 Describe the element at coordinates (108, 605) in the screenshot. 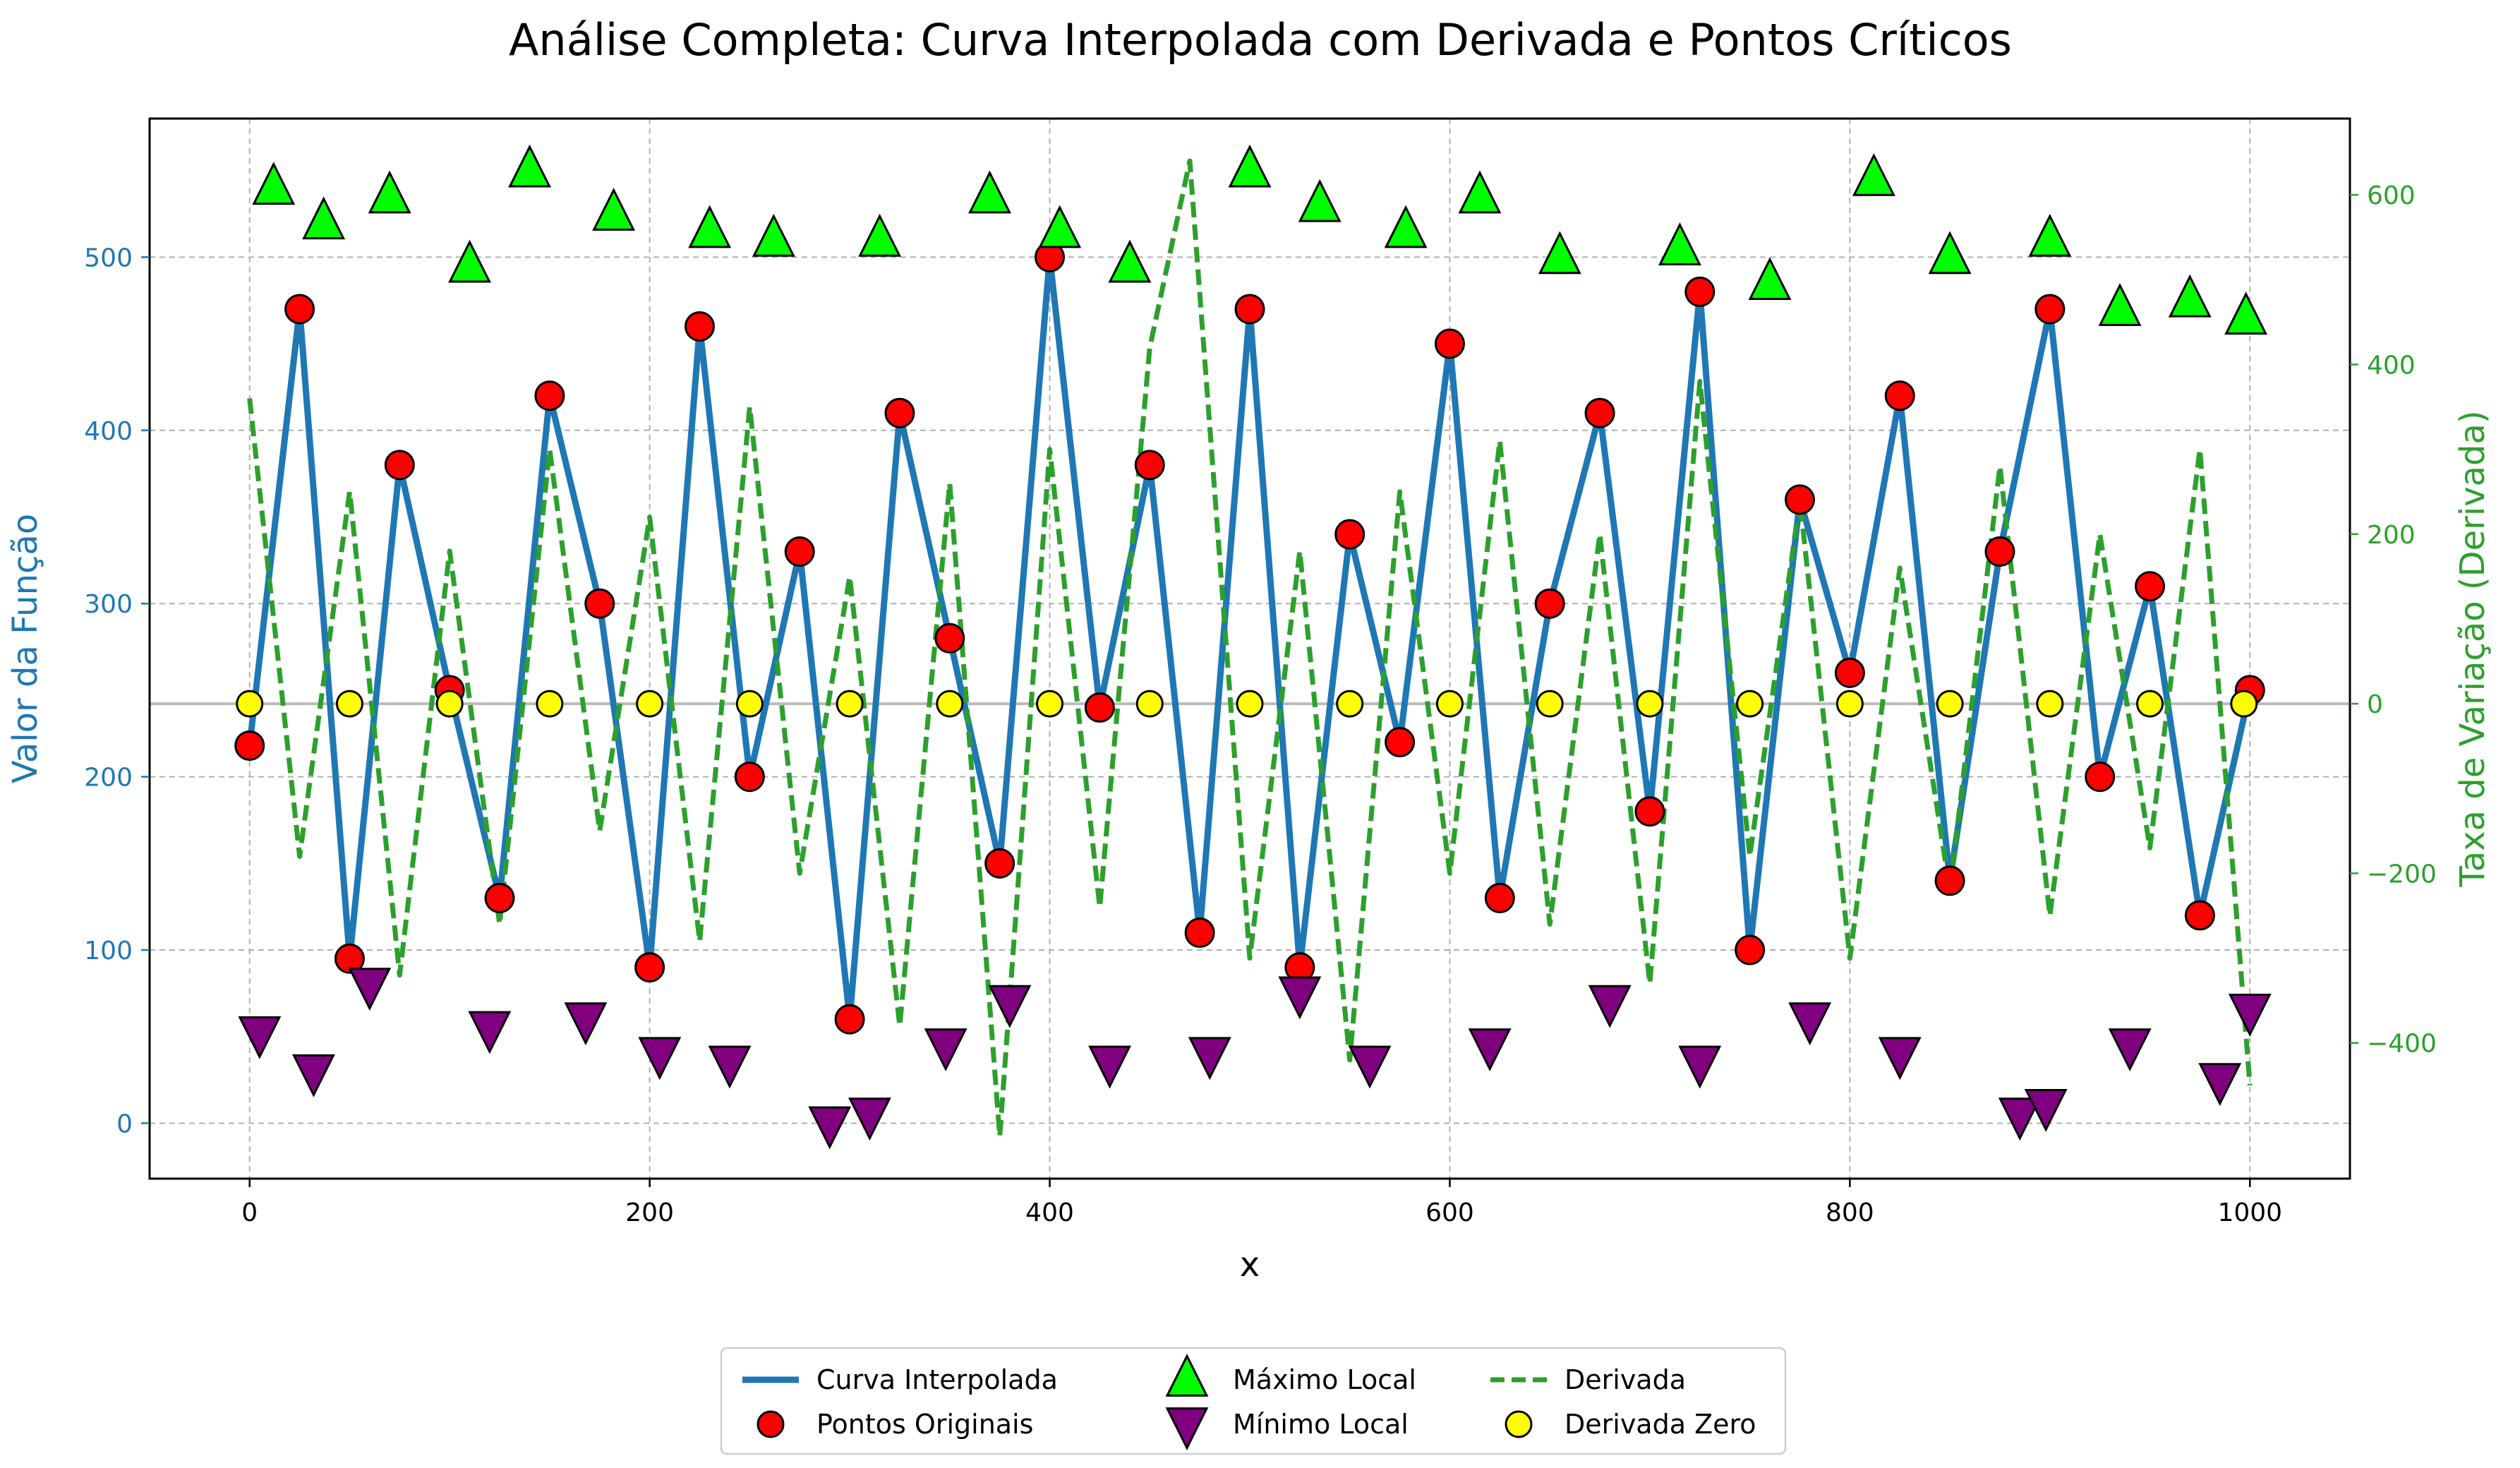

I see `y-left-tick-label: 300` at that location.